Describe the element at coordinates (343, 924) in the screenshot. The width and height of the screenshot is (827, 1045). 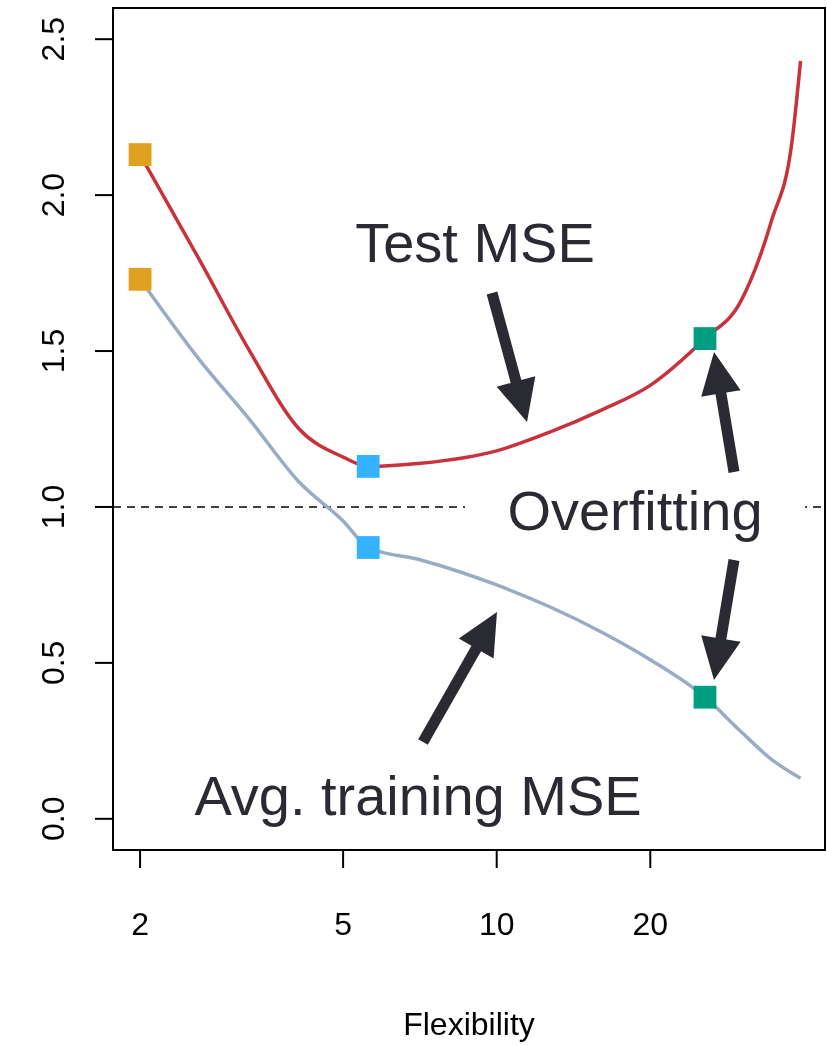
I see `x-tick-label: 5` at that location.